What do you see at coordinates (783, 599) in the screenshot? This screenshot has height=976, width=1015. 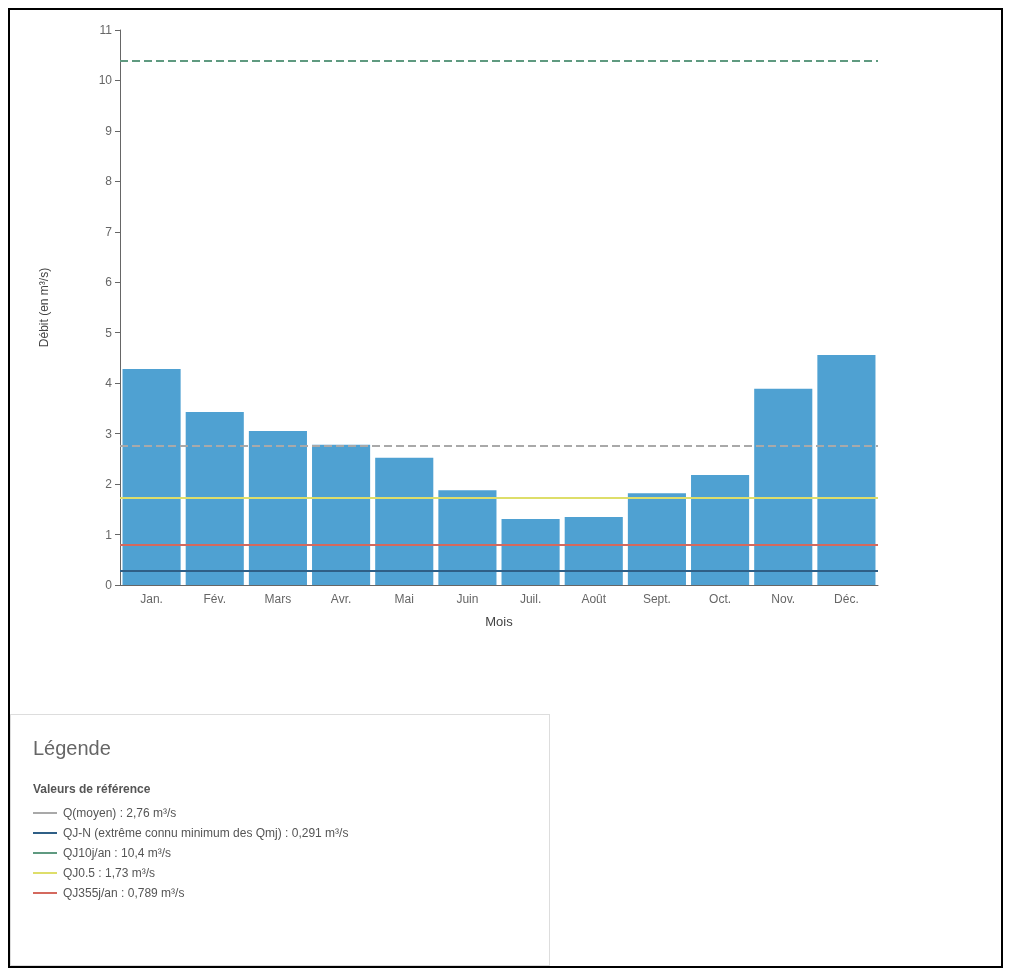 I see `x-tick-label: Nov.` at bounding box center [783, 599].